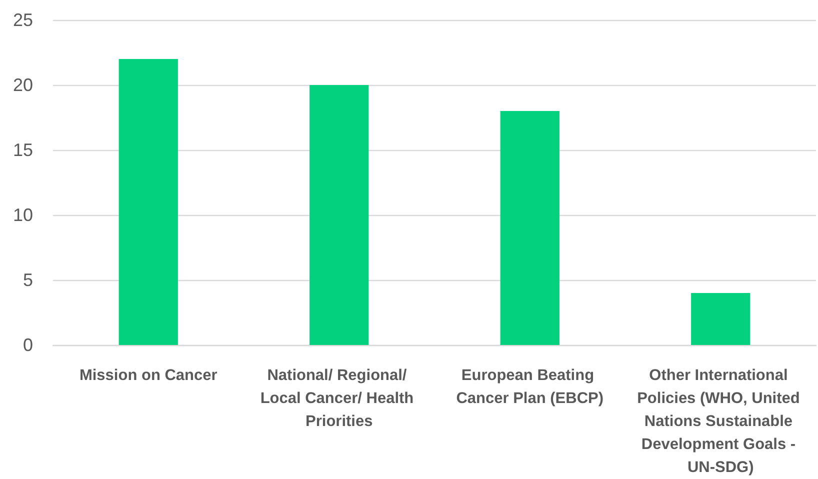  Describe the element at coordinates (339, 398) in the screenshot. I see `x-tick-label: National/ Regional/ Local Cancer/ Health Priorities` at that location.